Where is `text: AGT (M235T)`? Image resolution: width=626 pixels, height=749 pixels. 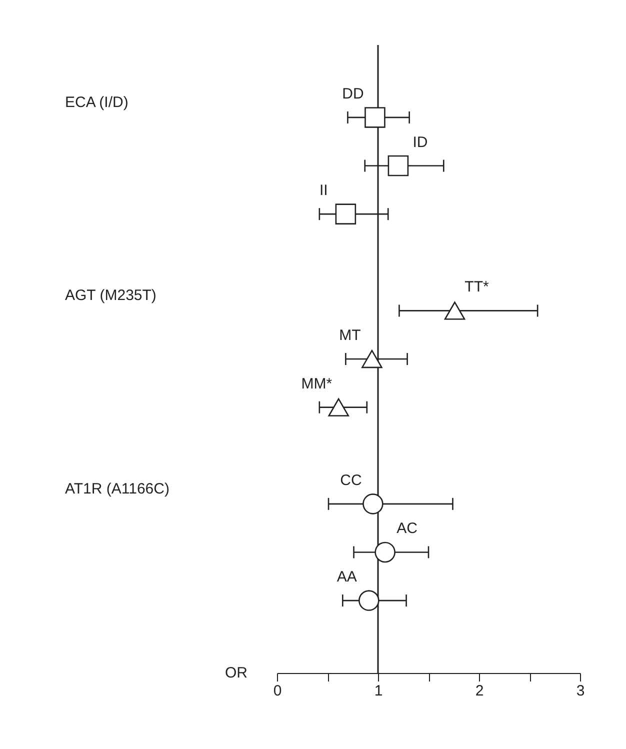 text: AGT (M235T) is located at coordinates (110, 295).